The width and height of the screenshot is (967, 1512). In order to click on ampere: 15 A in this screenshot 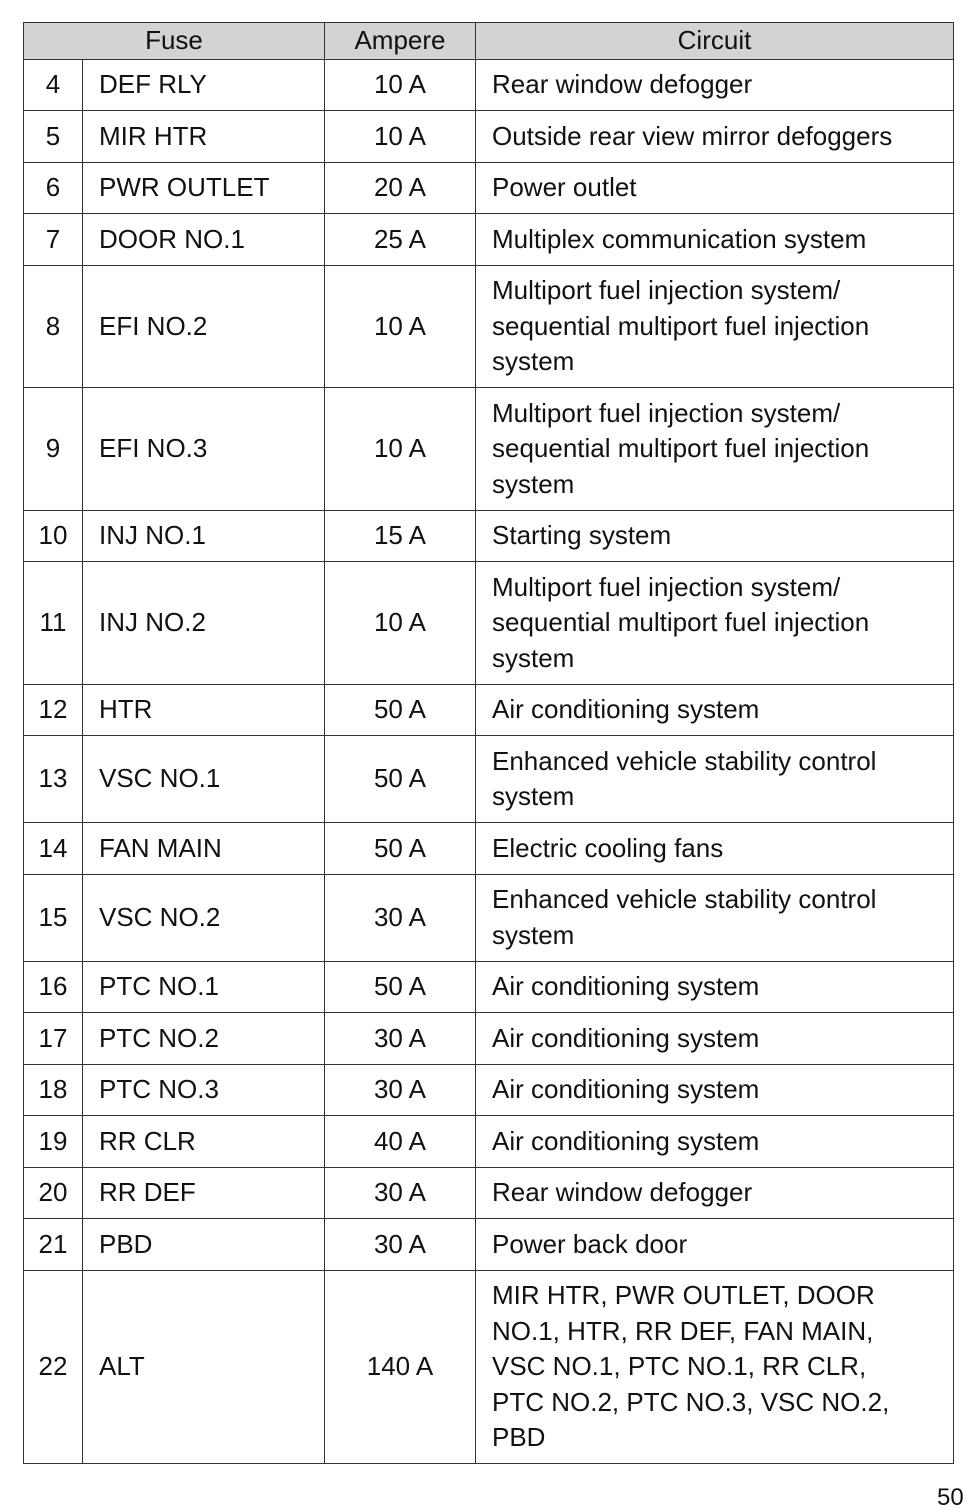, I will do `click(400, 535)`.